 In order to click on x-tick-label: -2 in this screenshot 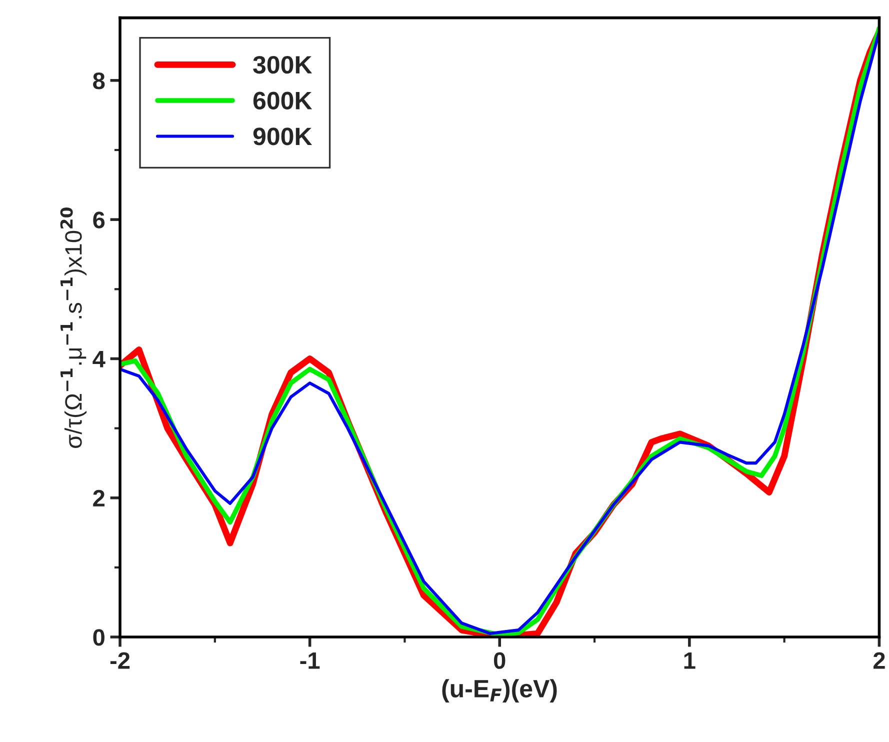, I will do `click(120, 660)`.